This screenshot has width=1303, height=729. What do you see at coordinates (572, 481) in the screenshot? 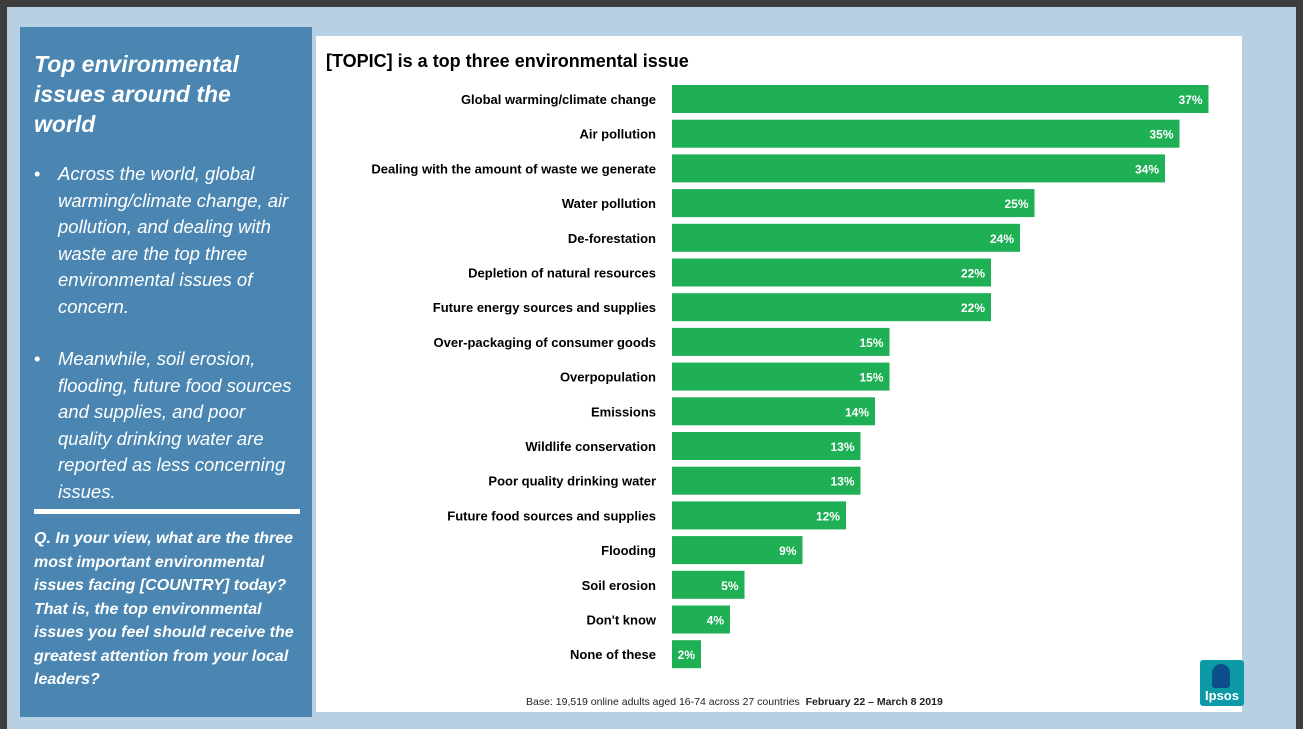
I see `category-label: Poor quality drinking water` at bounding box center [572, 481].